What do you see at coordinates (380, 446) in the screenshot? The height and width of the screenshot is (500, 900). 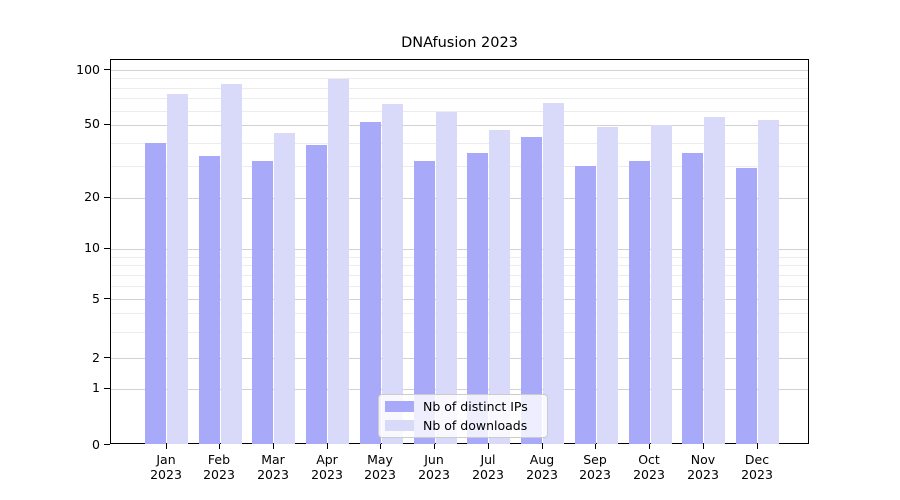 I see `x-tick-may` at bounding box center [380, 446].